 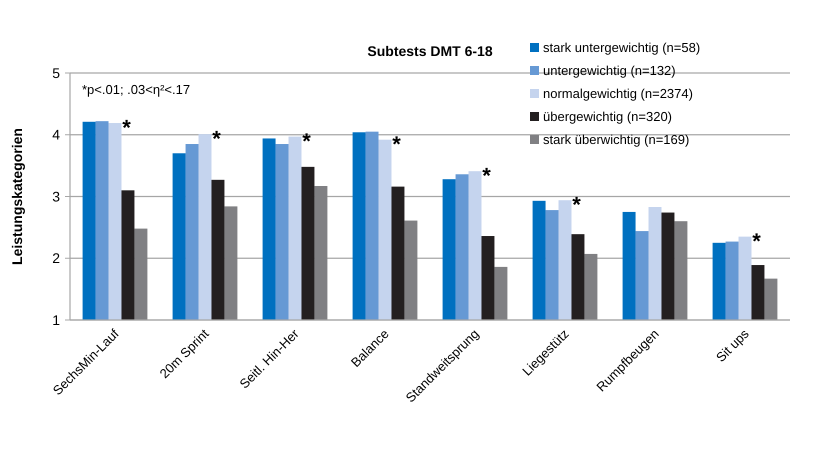 What do you see at coordinates (616, 139) in the screenshot?
I see `legend-label: stark überwichtig (n=169)` at bounding box center [616, 139].